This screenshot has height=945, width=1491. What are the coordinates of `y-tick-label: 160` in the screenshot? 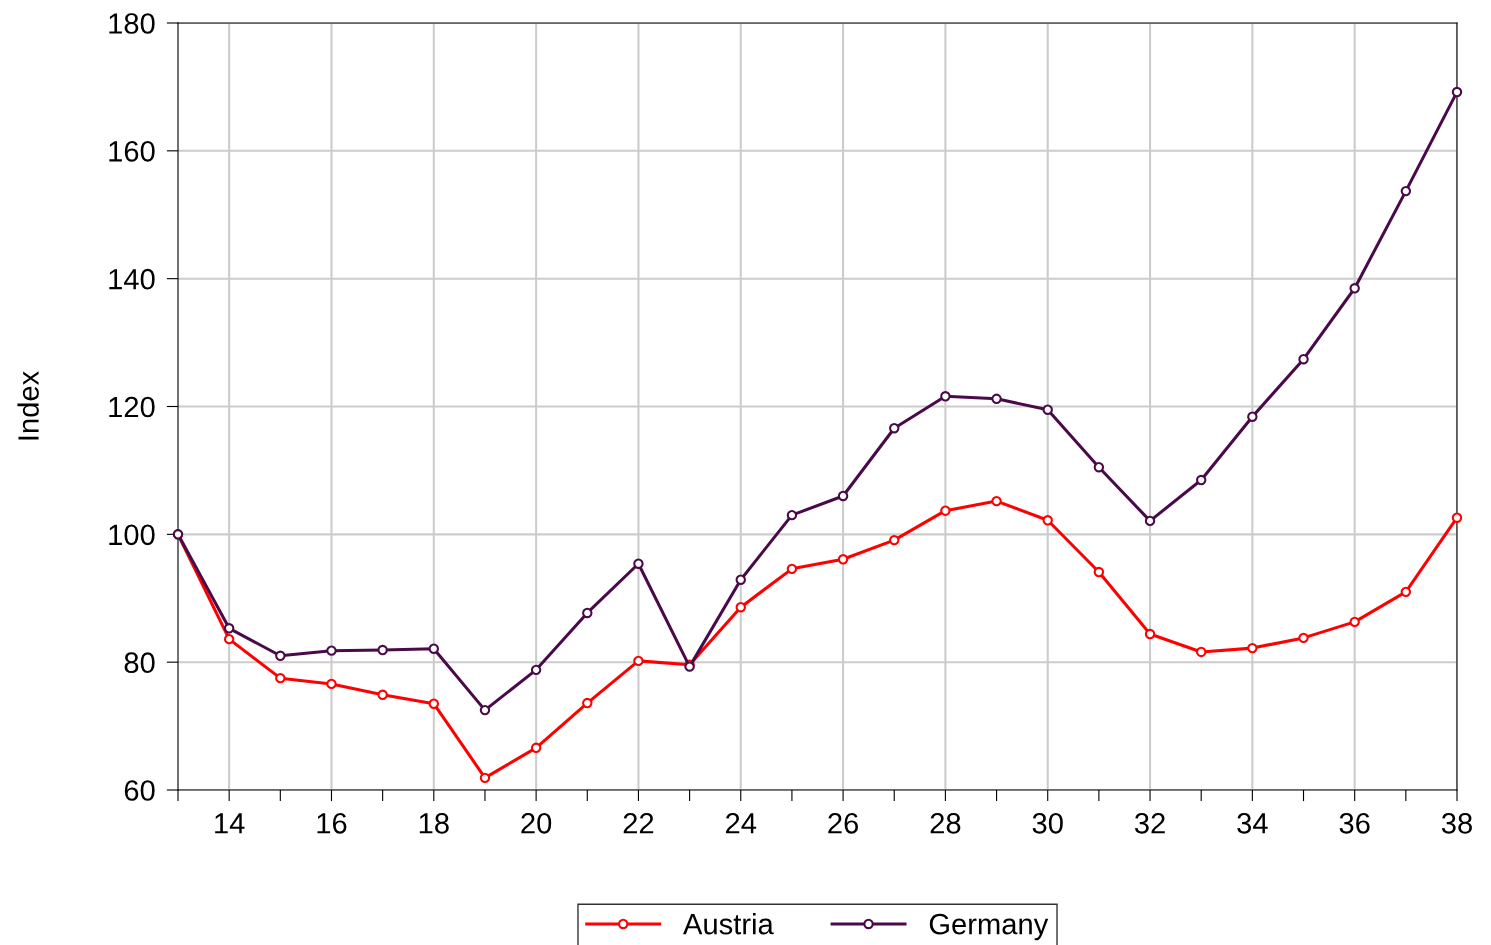 It's located at (132, 151).